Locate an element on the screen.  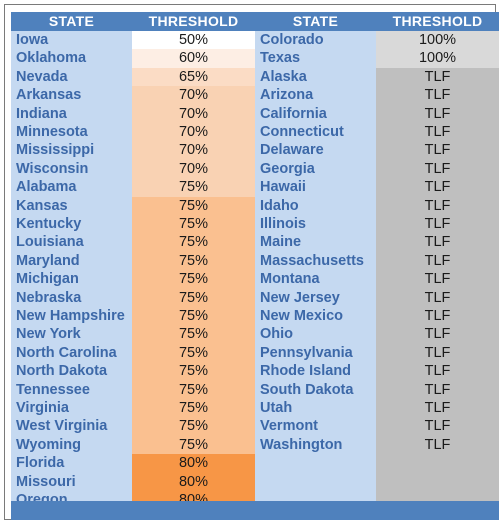
left-threshold-cell: 80% is located at coordinates (193, 463).